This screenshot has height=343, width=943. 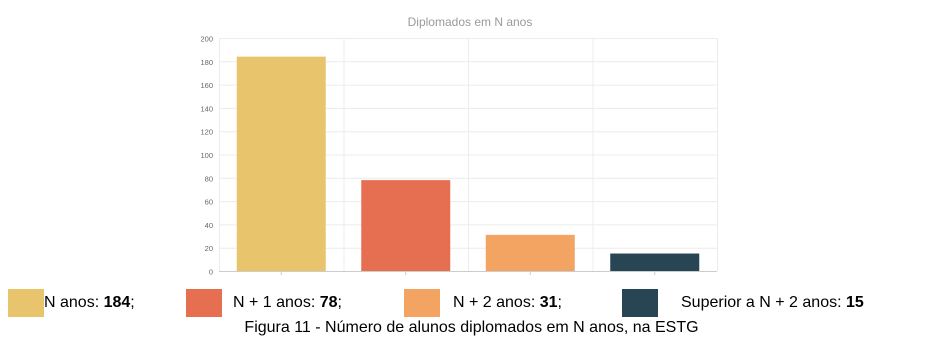 I want to click on y-tick-label: 100, so click(x=206, y=155).